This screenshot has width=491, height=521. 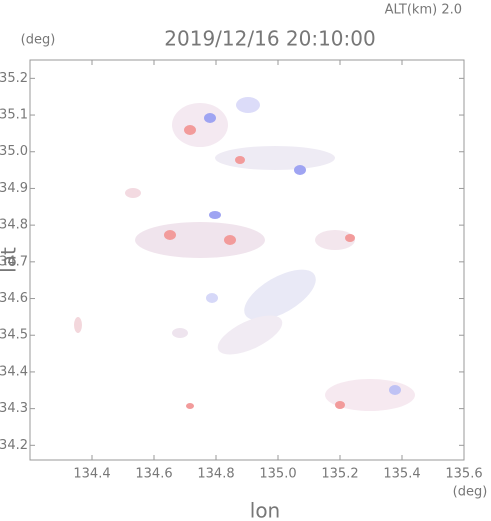 What do you see at coordinates (463, 474) in the screenshot?
I see `x-tick-label: 135.6` at bounding box center [463, 474].